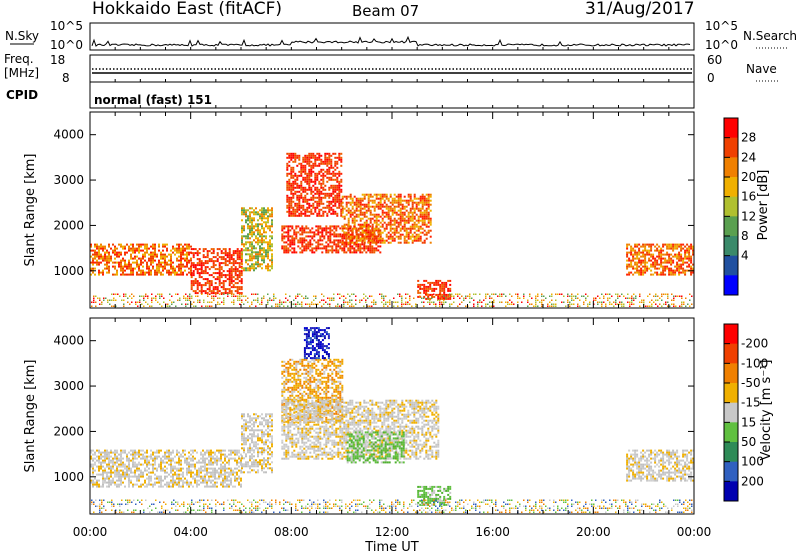 The width and height of the screenshot is (800, 554). Describe the element at coordinates (22, 36) in the screenshot. I see `nsky-label: N.Sky` at that location.